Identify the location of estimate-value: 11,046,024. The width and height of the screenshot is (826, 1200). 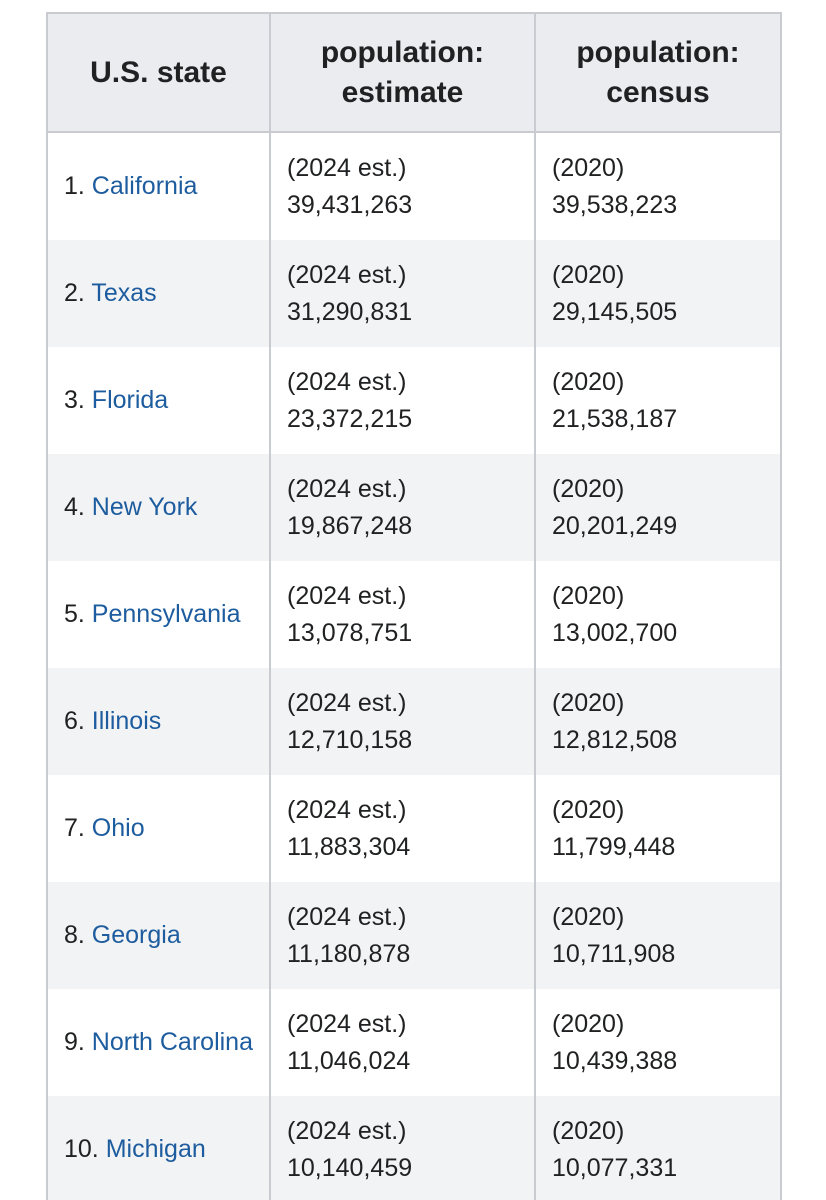
(349, 1060).